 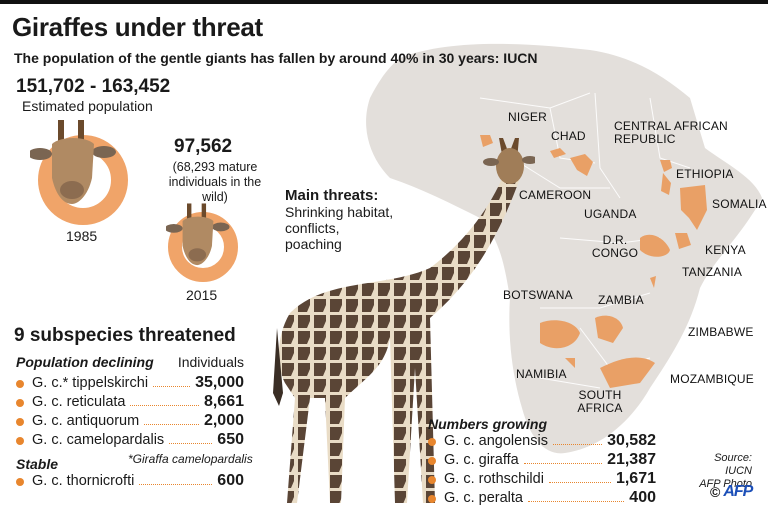 I want to click on population-1985-range: 151,702 - 163,452, so click(x=93, y=86).